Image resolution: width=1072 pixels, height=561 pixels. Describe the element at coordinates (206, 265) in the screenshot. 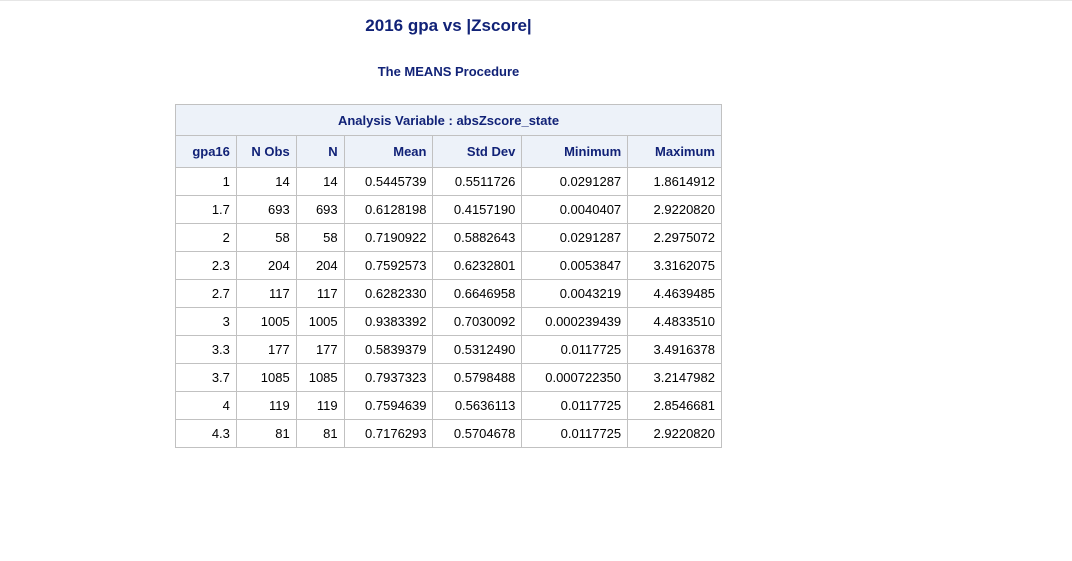

I see `table-cell: 2.3` at that location.